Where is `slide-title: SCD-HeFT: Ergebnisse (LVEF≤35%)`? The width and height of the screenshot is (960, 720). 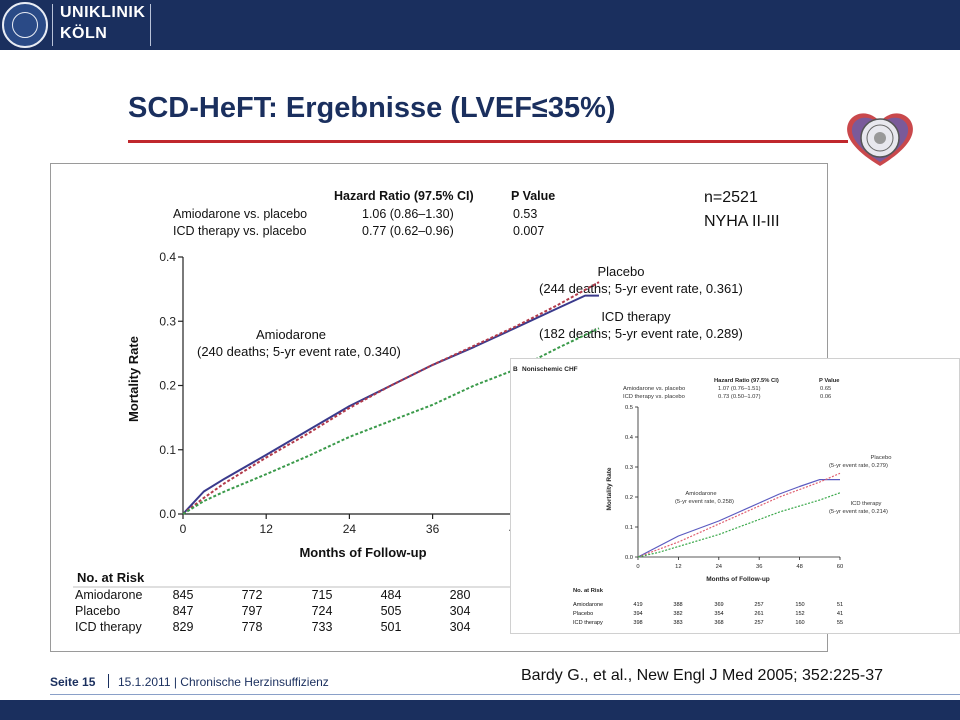
slide-title: SCD-HeFT: Ergebnisse (LVEF≤35%) is located at coordinates (372, 108).